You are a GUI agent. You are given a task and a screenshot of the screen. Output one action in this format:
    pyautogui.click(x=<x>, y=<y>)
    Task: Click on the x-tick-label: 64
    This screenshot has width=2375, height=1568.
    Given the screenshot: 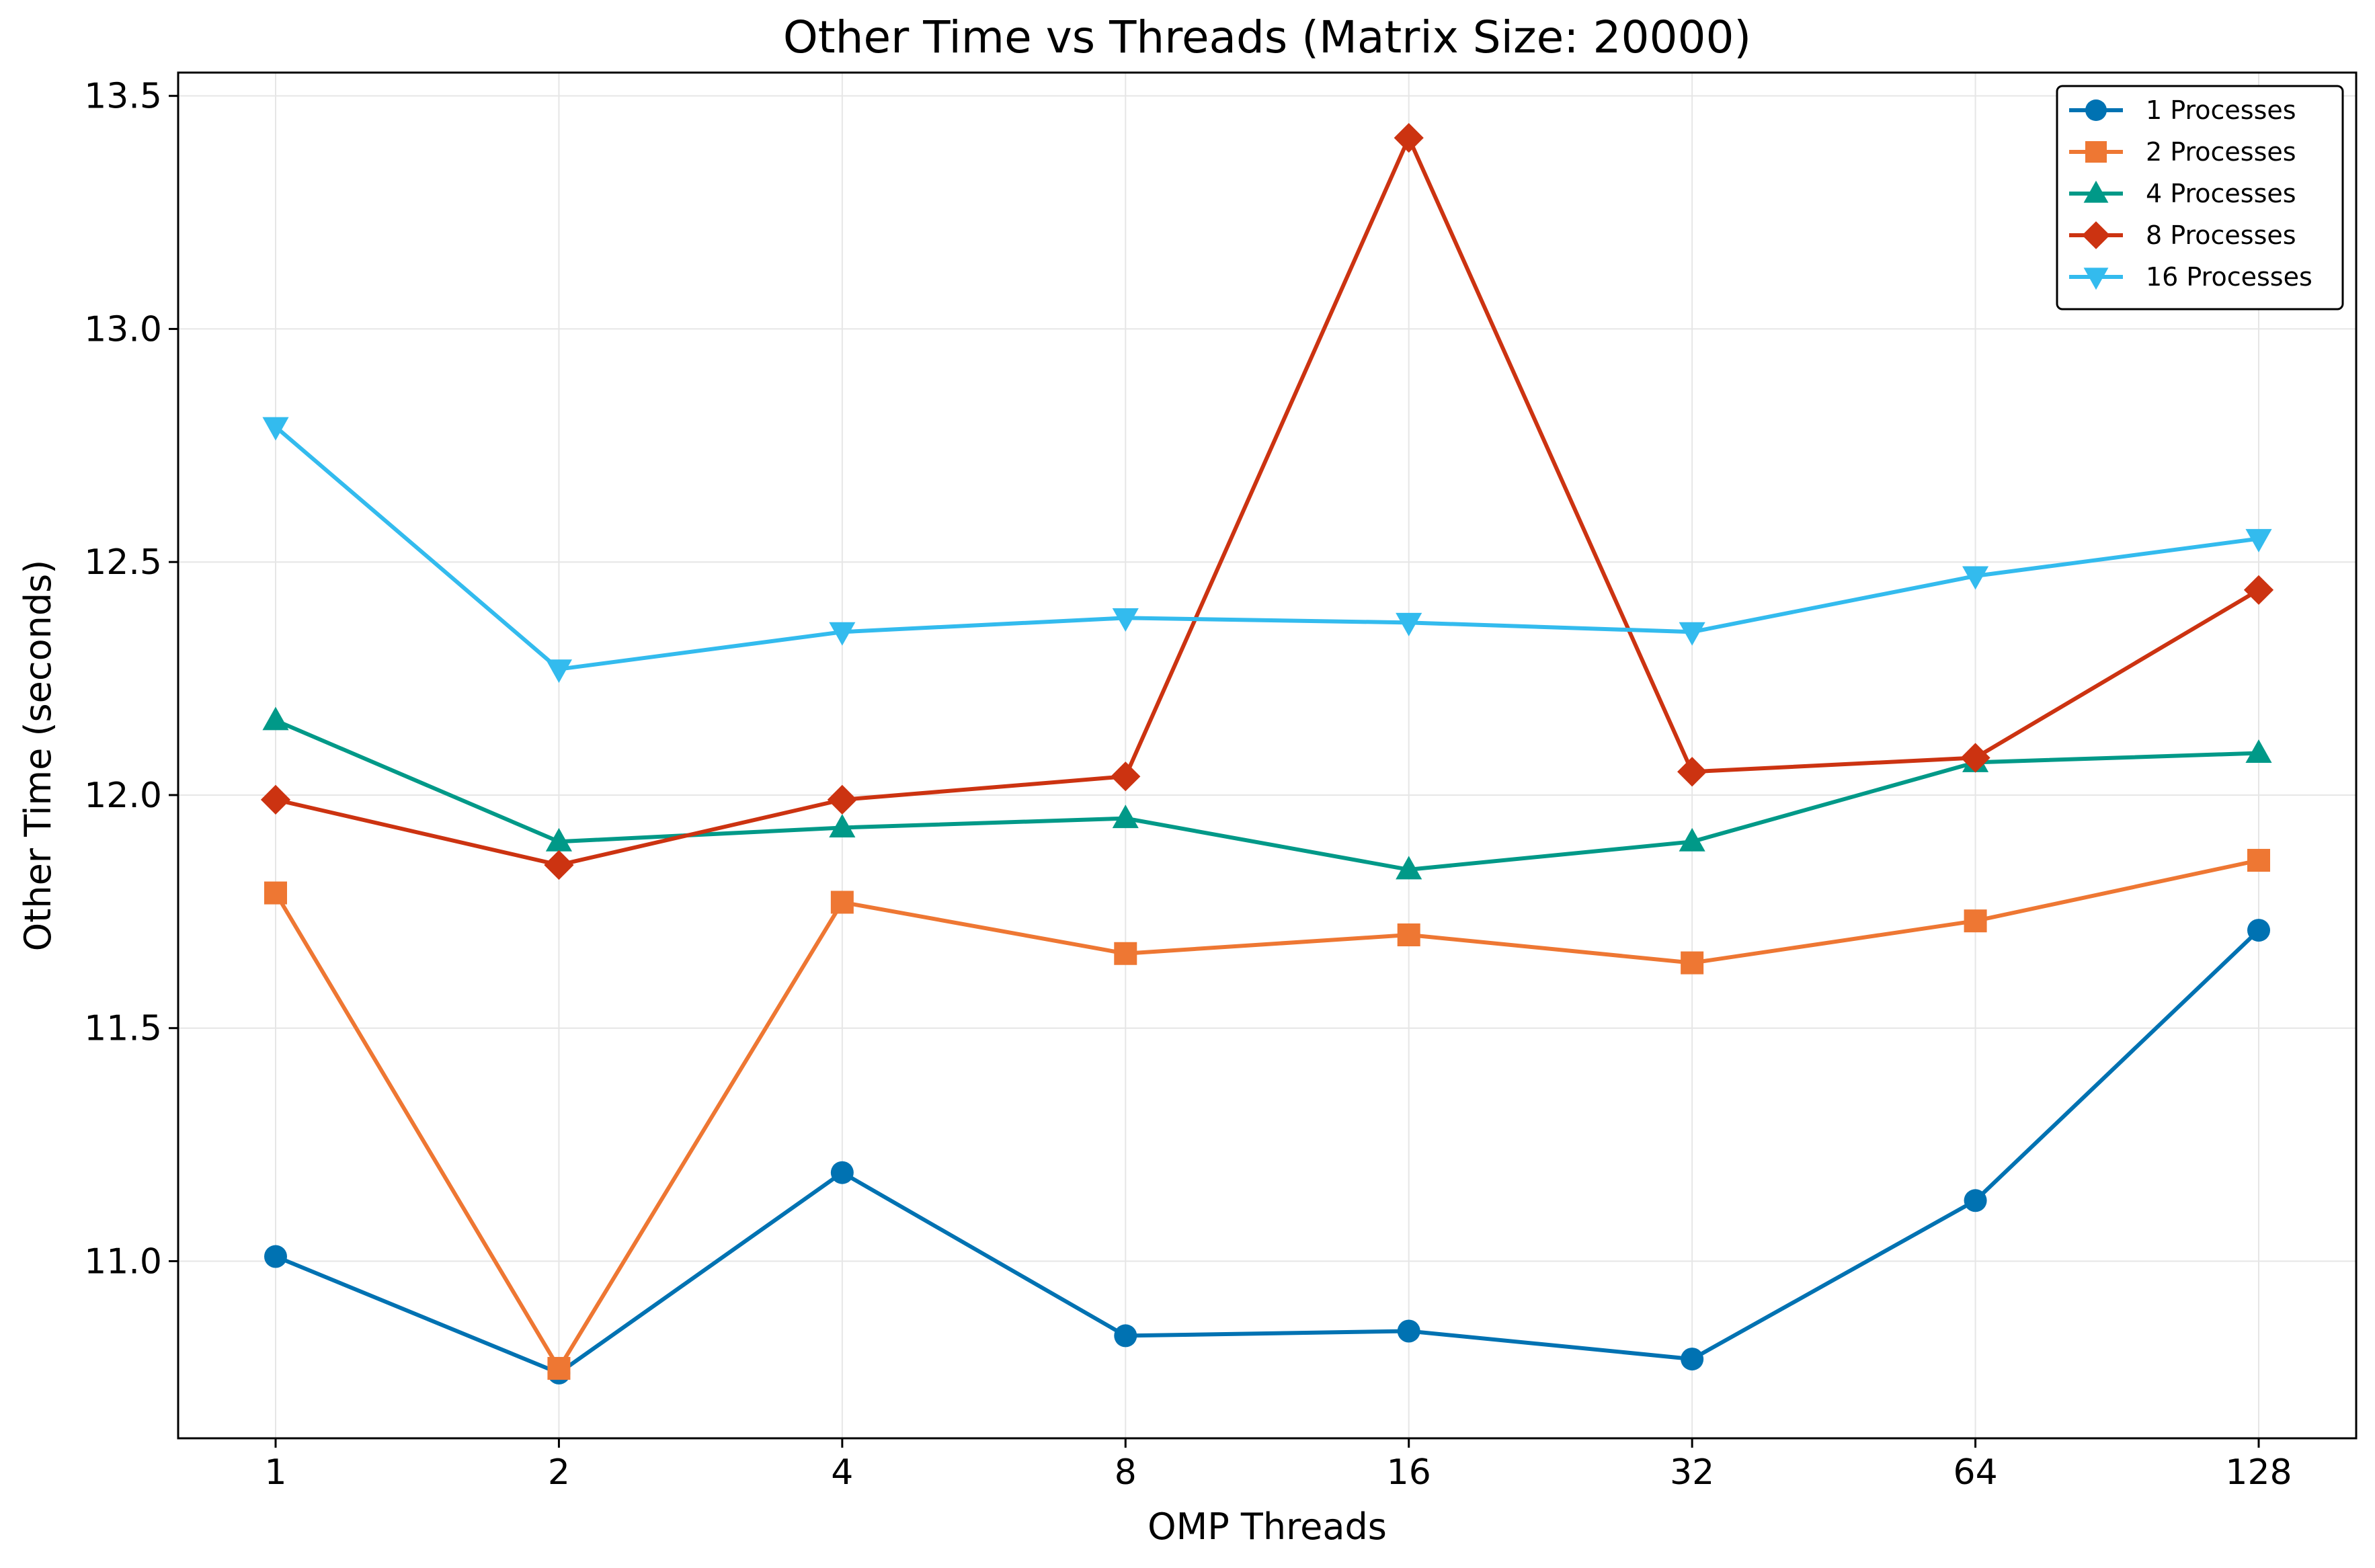 What is the action you would take?
    pyautogui.click(x=1975, y=1472)
    